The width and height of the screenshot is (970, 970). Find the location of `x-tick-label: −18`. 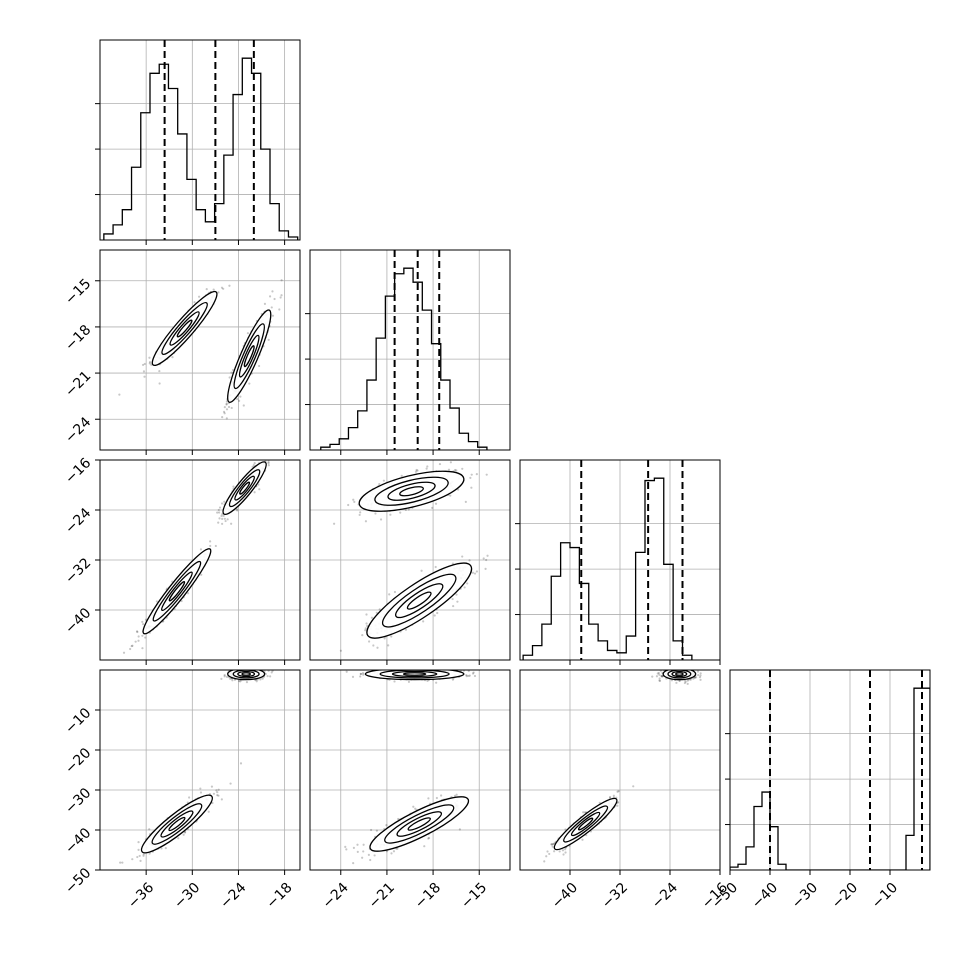

x-tick-label: −18 is located at coordinates (428, 896).